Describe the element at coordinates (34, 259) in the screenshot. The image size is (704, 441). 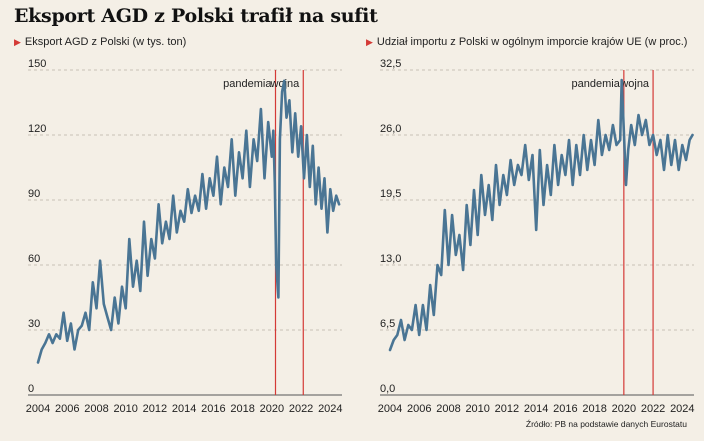
I see `y-tick-label: 60` at that location.